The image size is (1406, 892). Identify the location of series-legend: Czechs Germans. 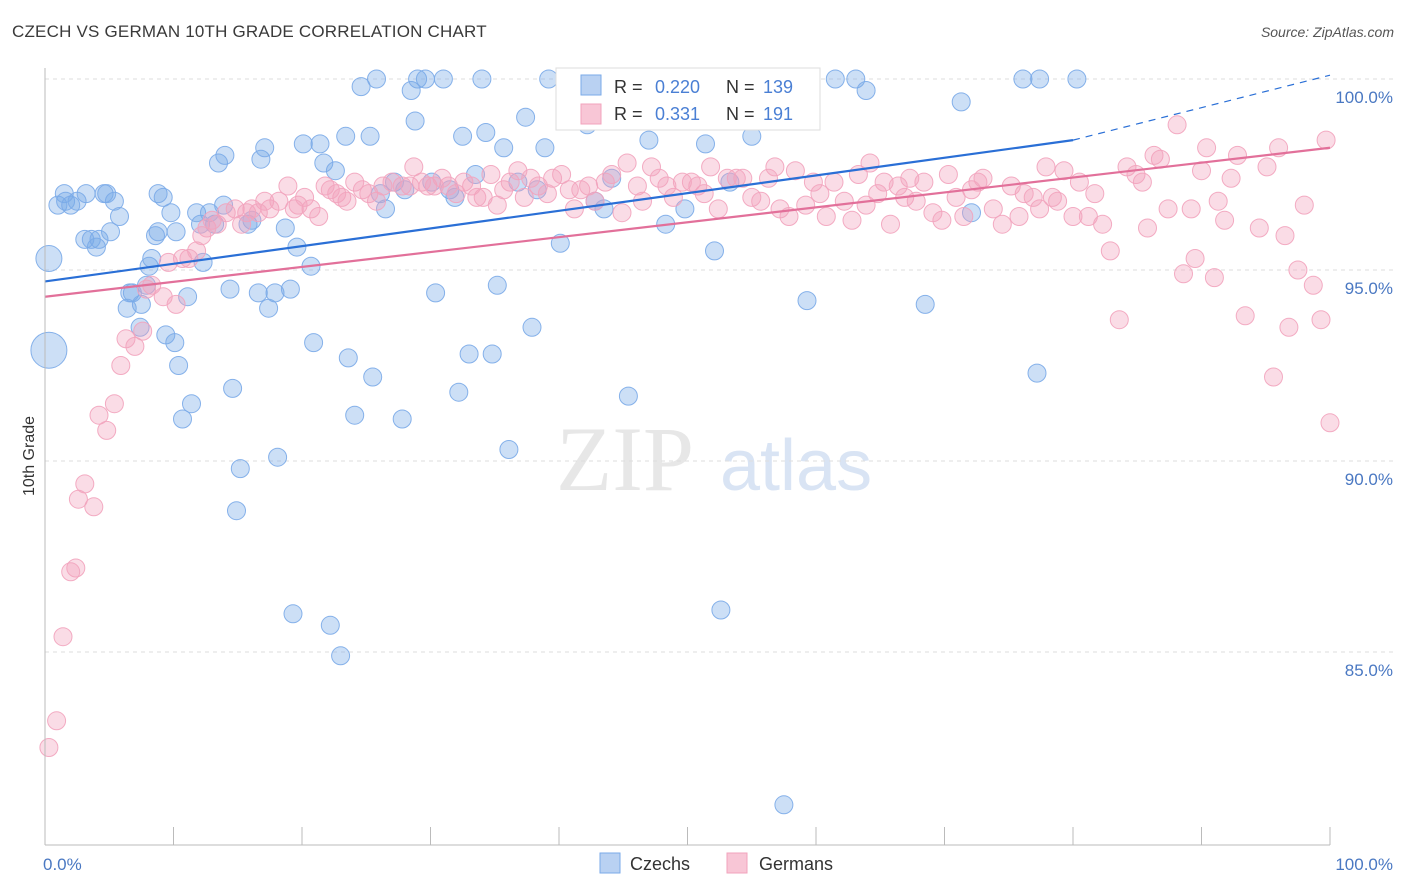
(716, 863).